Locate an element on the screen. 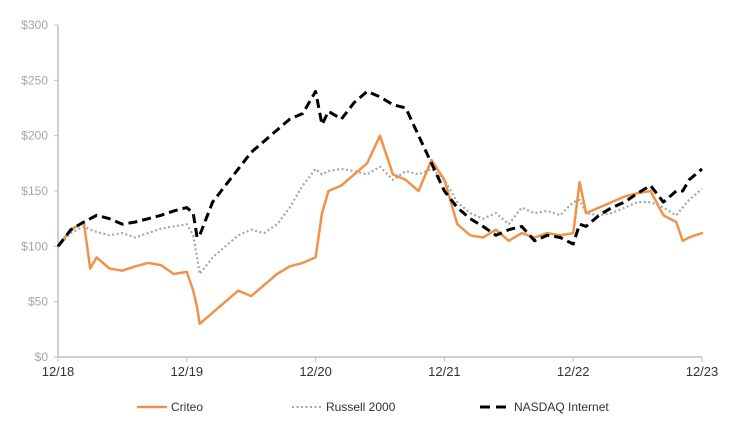 The image size is (745, 443). legend-item-nasdaq-internet: NASDAQ Internet is located at coordinates (544, 407).